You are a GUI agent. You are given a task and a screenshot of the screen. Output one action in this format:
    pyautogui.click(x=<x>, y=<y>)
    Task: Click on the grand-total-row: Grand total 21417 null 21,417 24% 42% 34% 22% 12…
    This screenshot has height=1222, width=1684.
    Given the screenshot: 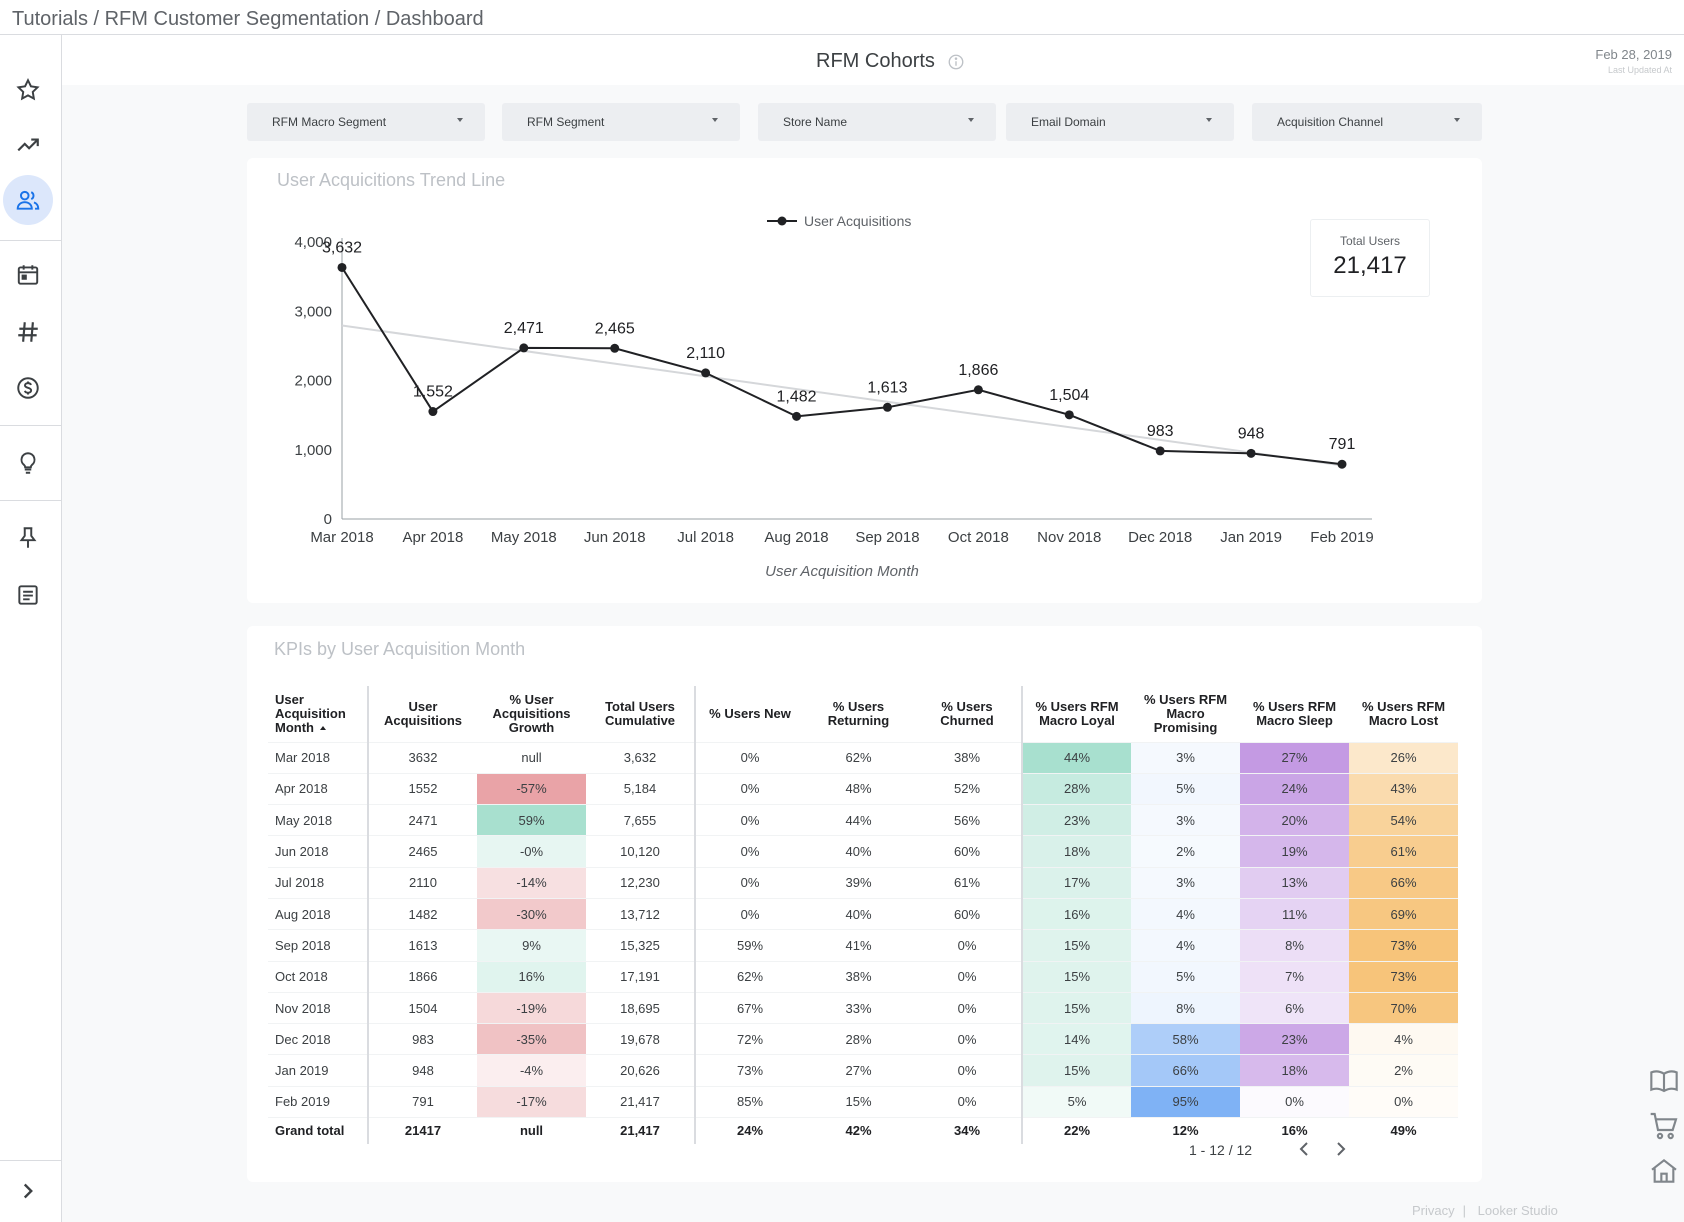 What is the action you would take?
    pyautogui.click(x=863, y=1130)
    